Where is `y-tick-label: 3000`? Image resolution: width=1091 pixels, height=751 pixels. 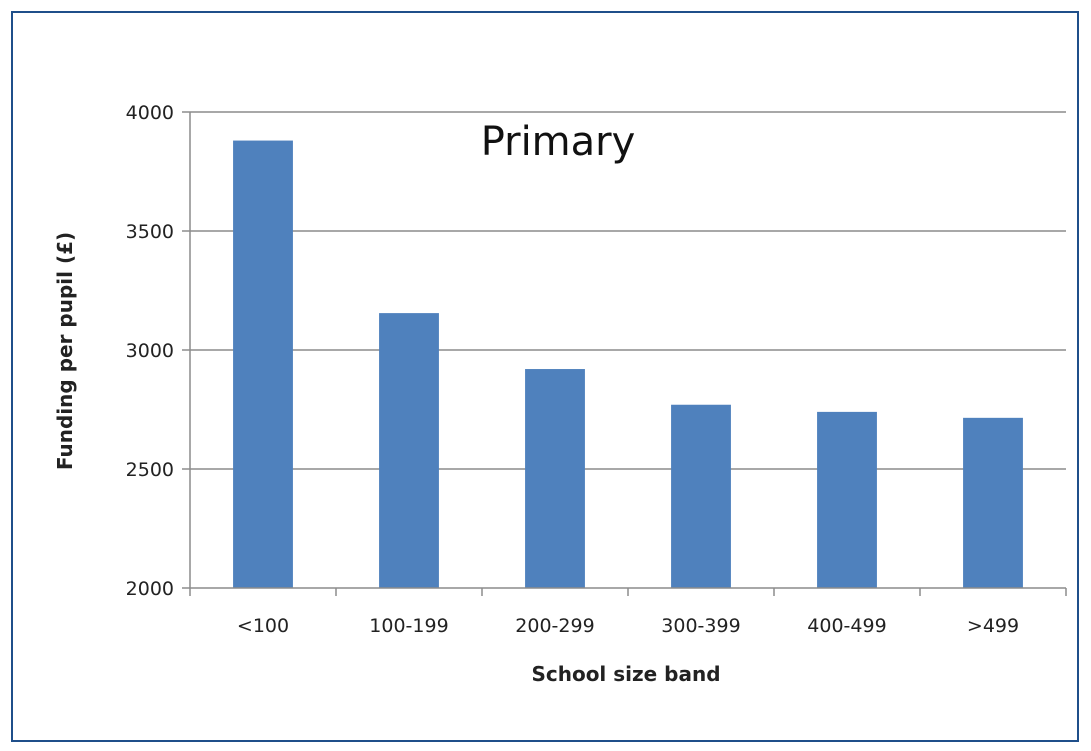 y-tick-label: 3000 is located at coordinates (150, 351).